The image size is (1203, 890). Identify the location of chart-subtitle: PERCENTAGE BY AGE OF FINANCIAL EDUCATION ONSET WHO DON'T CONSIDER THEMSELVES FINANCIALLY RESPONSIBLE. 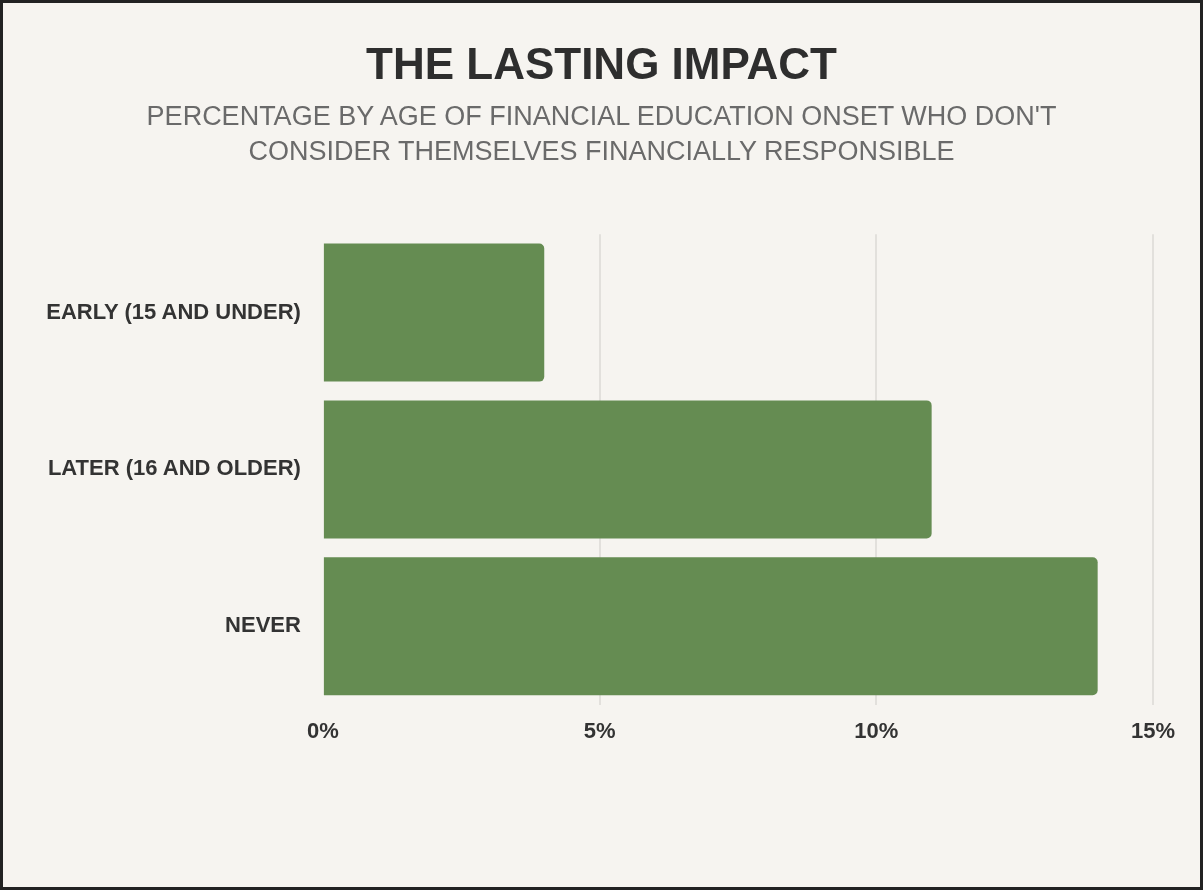
(601, 134).